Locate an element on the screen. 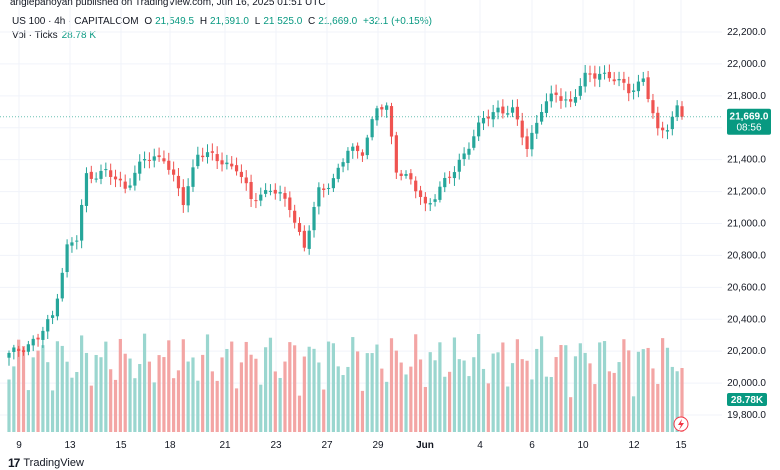 The height and width of the screenshot is (470, 780). price-tick-label: 20,400.0 is located at coordinates (746, 319).